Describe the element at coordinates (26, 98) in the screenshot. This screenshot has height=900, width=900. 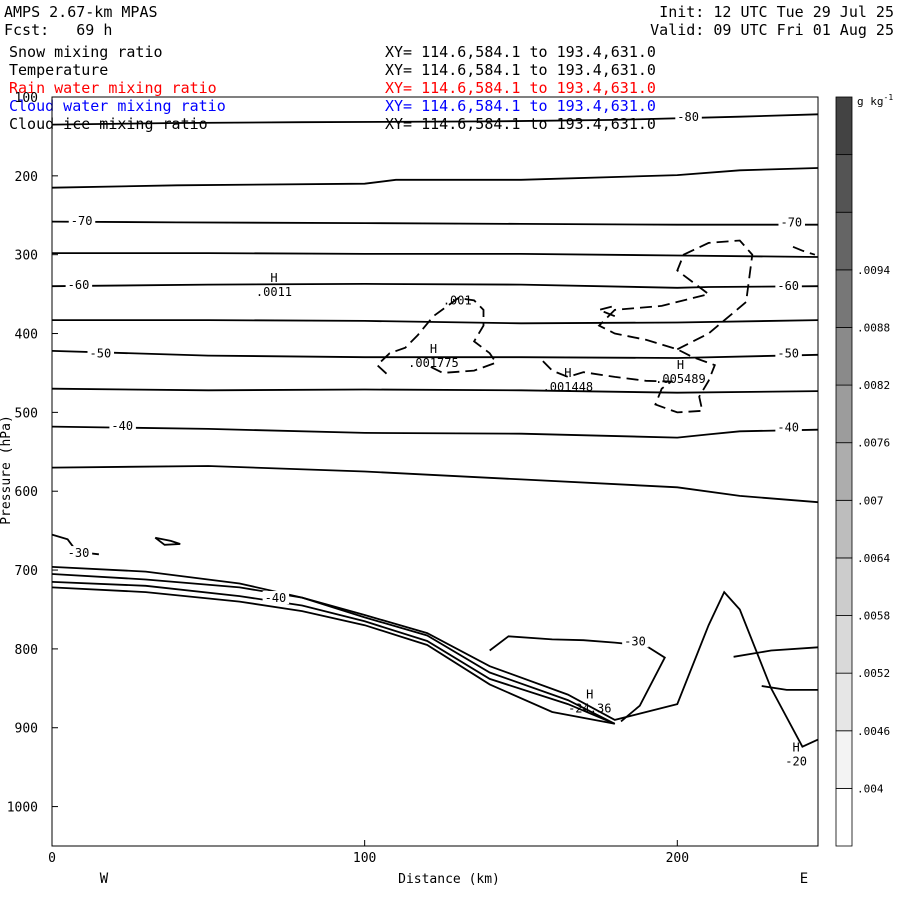
I see `y-tick-label: 100` at that location.